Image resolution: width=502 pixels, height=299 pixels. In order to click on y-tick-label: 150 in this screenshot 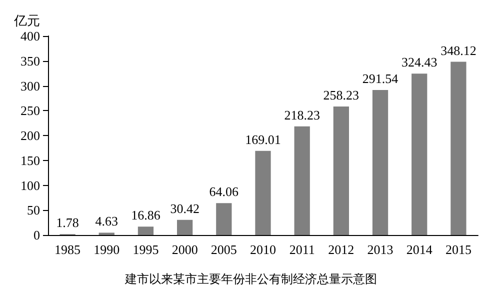, I will do `click(30, 160)`.